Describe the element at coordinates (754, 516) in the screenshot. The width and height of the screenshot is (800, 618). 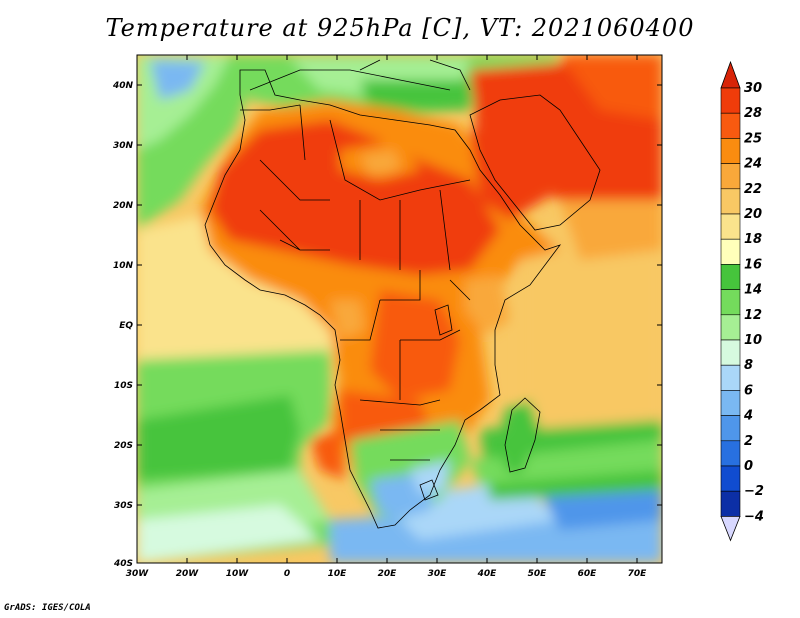
I see `colorbar-label: −4` at that location.